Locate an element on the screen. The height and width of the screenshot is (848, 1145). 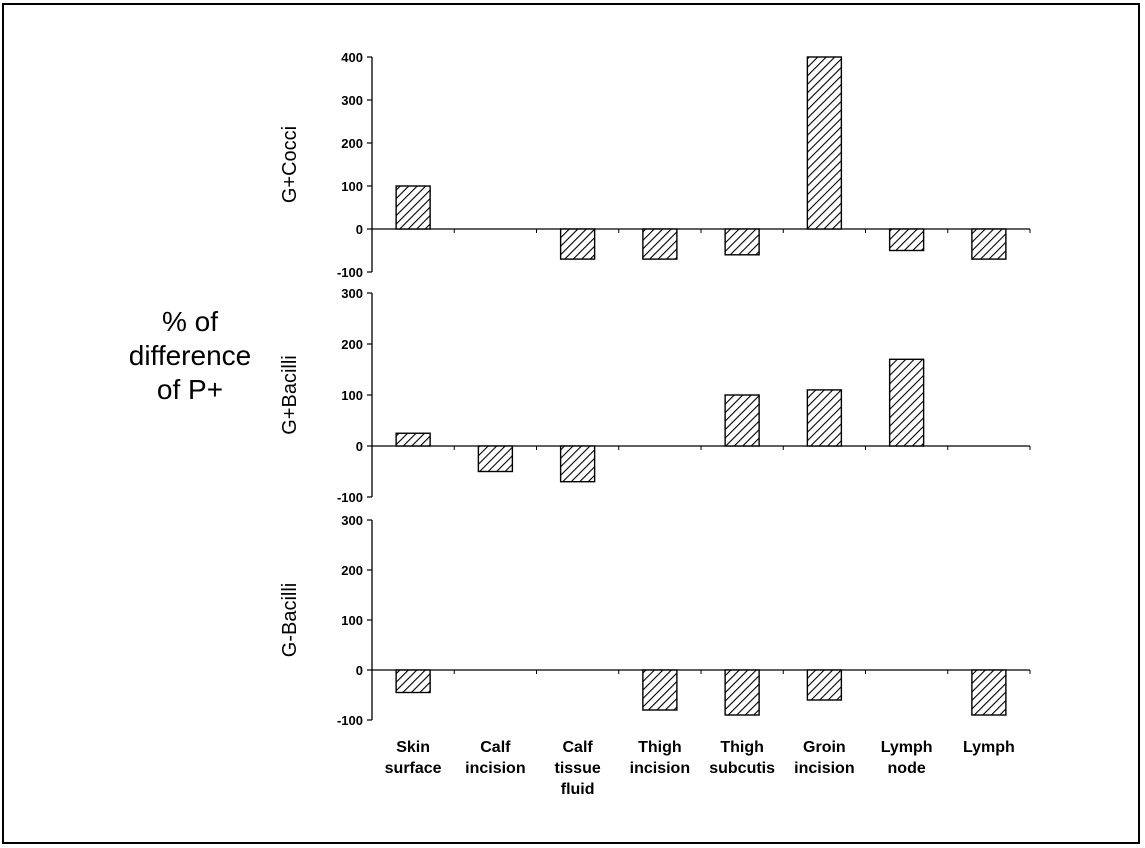
panel-label: G+Cocci is located at coordinates (290, 164).